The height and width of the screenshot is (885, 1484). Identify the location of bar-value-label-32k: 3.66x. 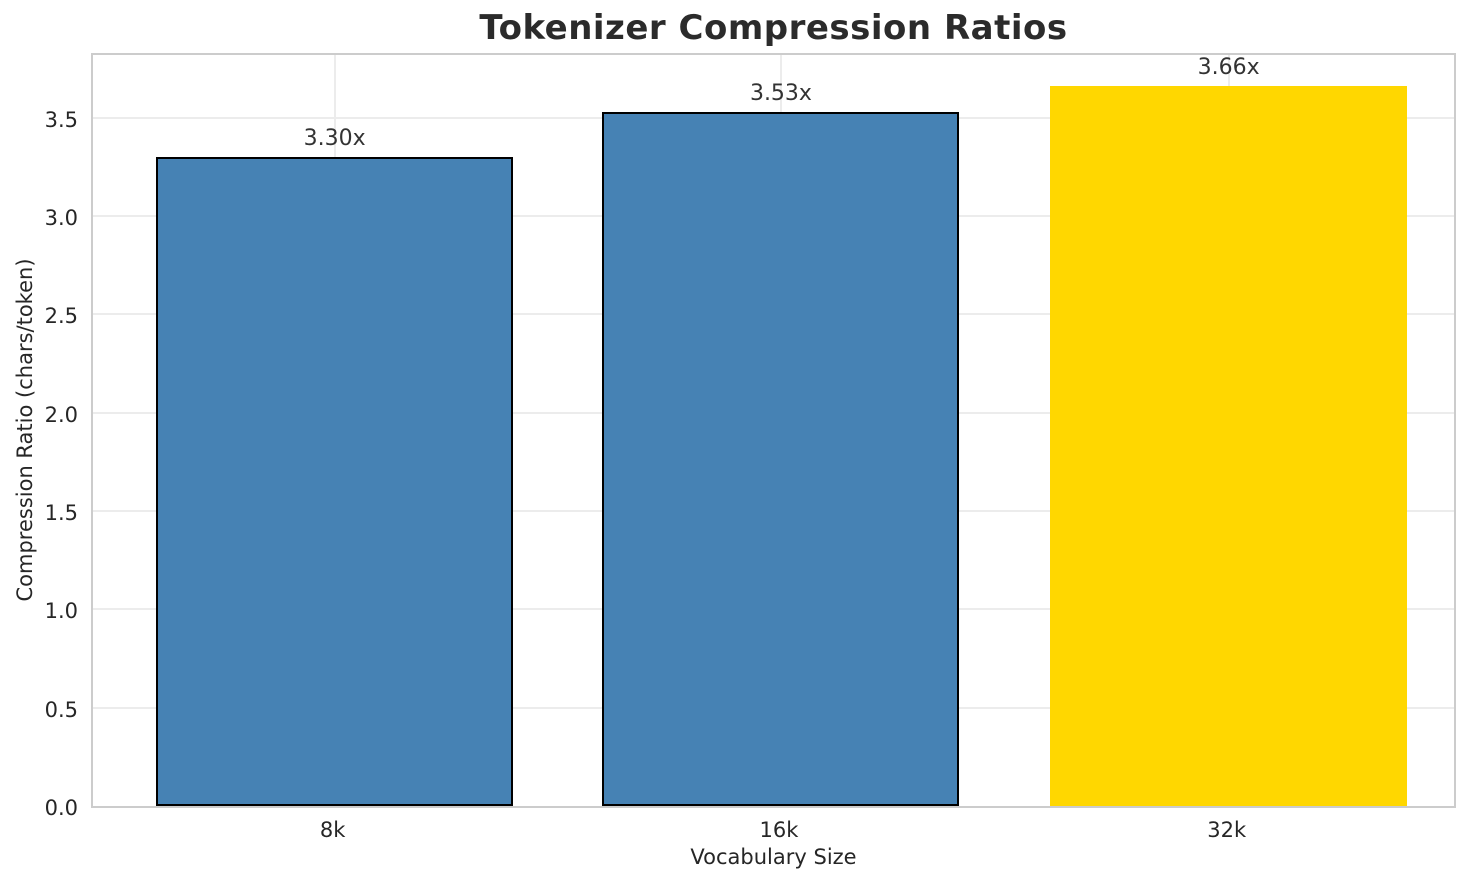
(1228, 68).